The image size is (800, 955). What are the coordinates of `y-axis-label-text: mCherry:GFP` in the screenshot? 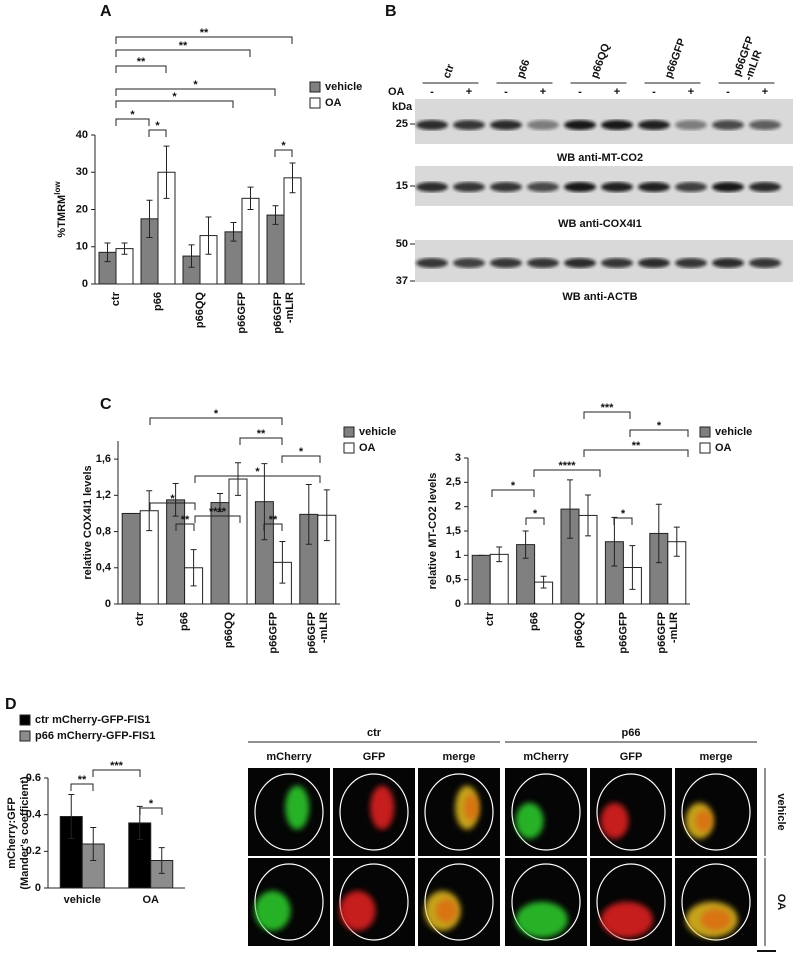 It's located at (12, 833).